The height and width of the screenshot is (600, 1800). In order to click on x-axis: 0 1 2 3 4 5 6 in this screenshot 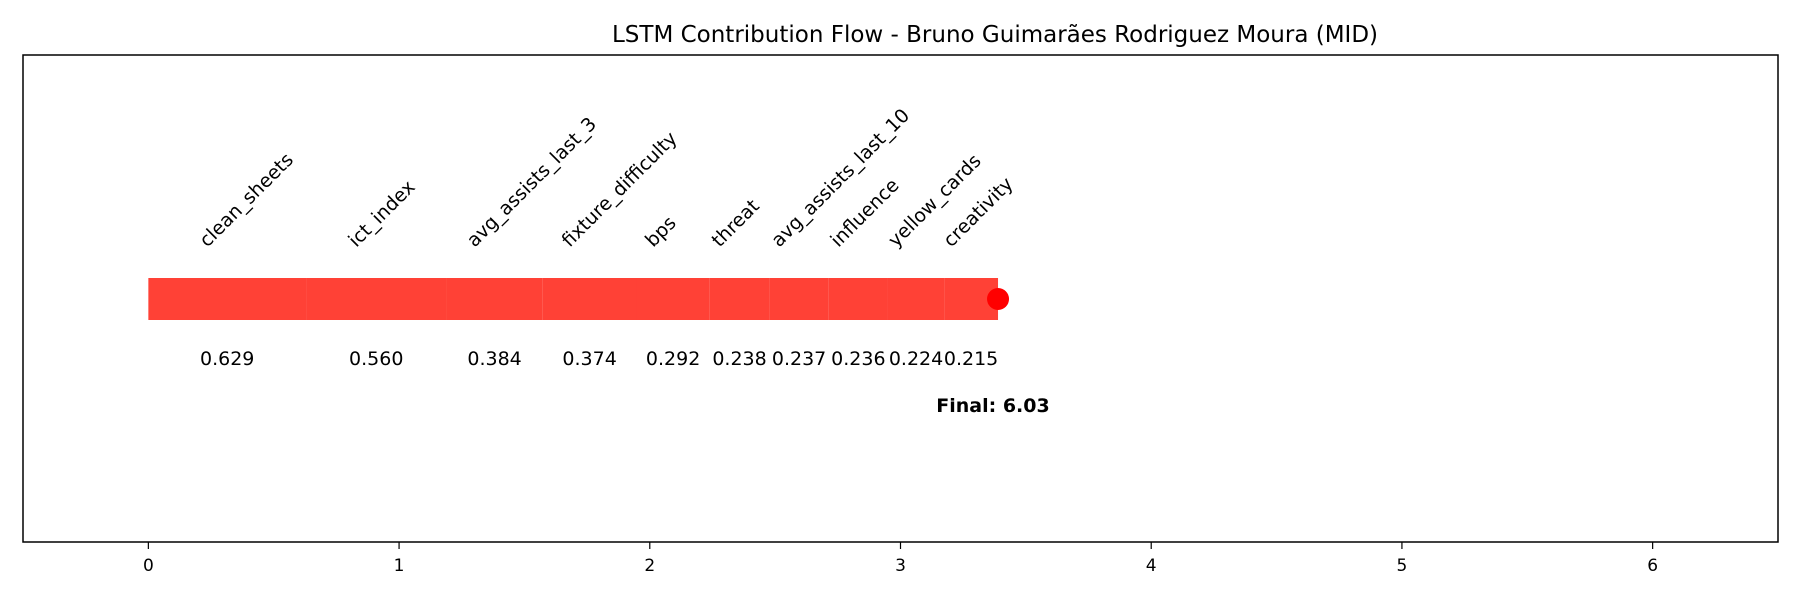, I will do `click(900, 559)`.